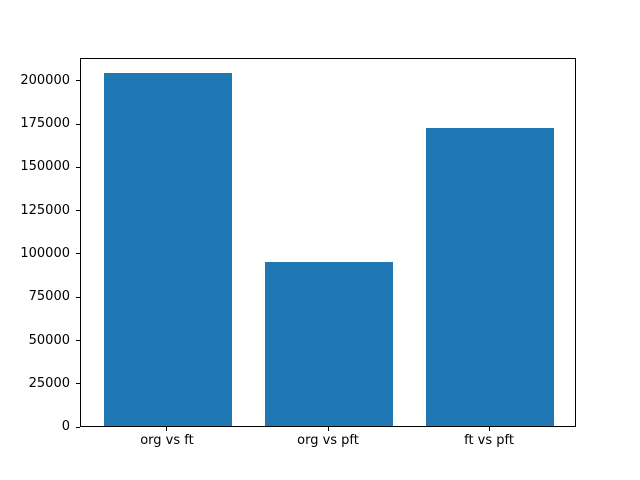  I want to click on x-tick-label: org vs ft, so click(167, 440).